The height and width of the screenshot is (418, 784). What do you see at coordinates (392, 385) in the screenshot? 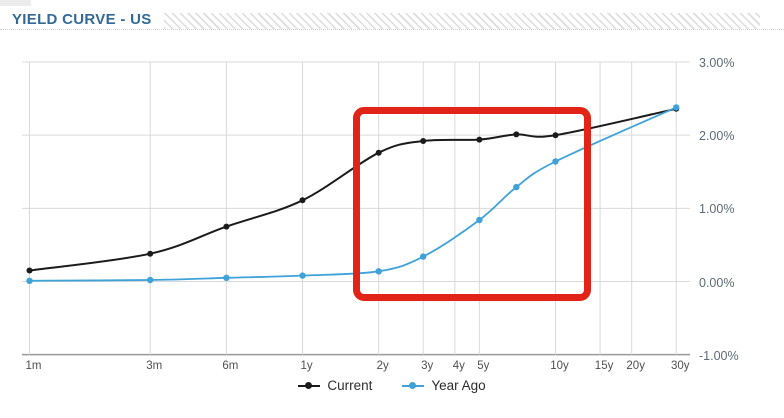
I see `chart-legend: Current Year Ago` at bounding box center [392, 385].